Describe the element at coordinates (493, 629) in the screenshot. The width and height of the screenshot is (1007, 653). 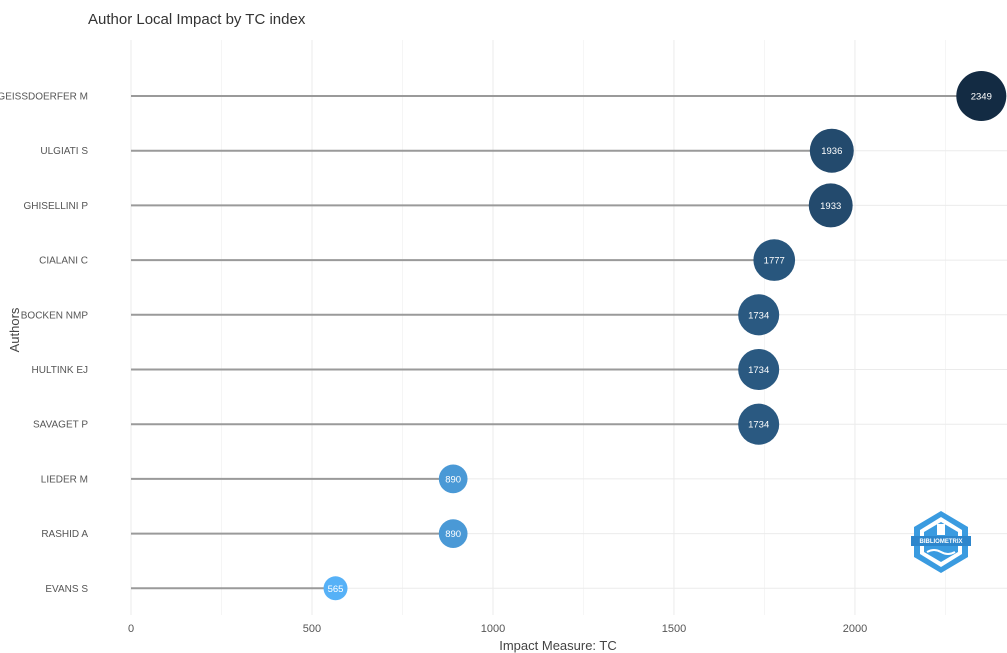
I see `x-tick-label: 1000` at that location.